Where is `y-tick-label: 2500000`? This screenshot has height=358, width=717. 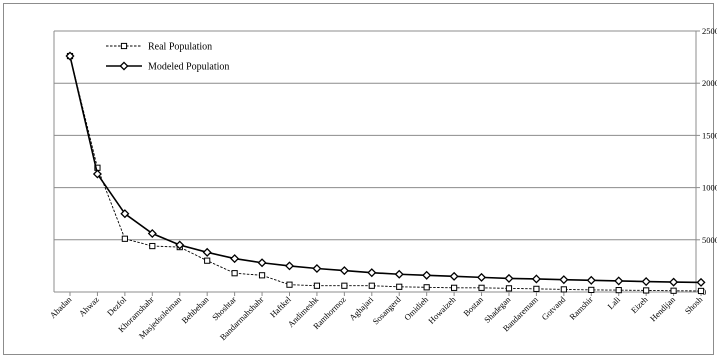
y-tick-label: 2500000 is located at coordinates (709, 31).